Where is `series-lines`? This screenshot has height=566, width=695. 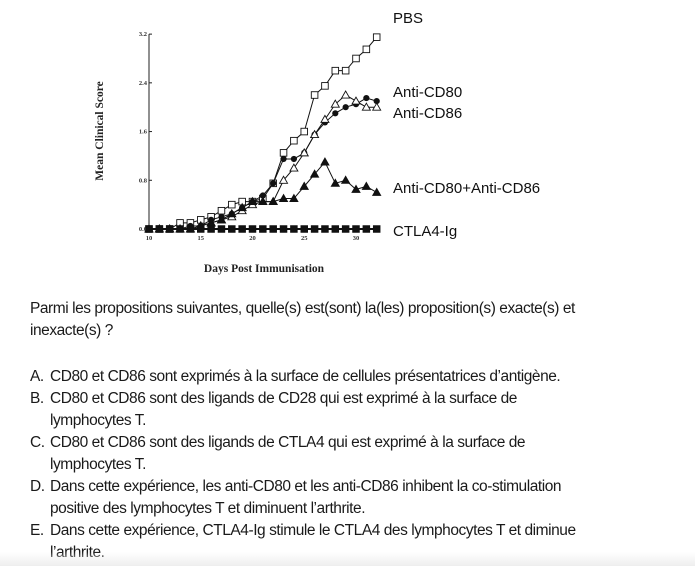
series-lines is located at coordinates (263, 133).